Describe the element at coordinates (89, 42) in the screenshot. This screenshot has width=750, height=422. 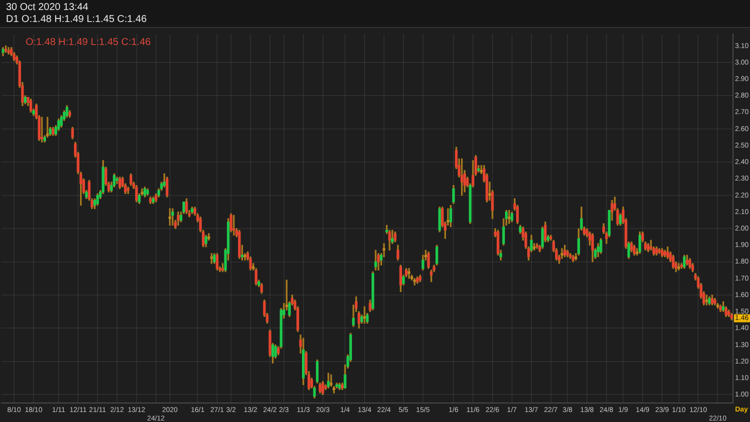
I see `annotation: O:1.48 H:1.49 L:1.45 C:1.46` at that location.